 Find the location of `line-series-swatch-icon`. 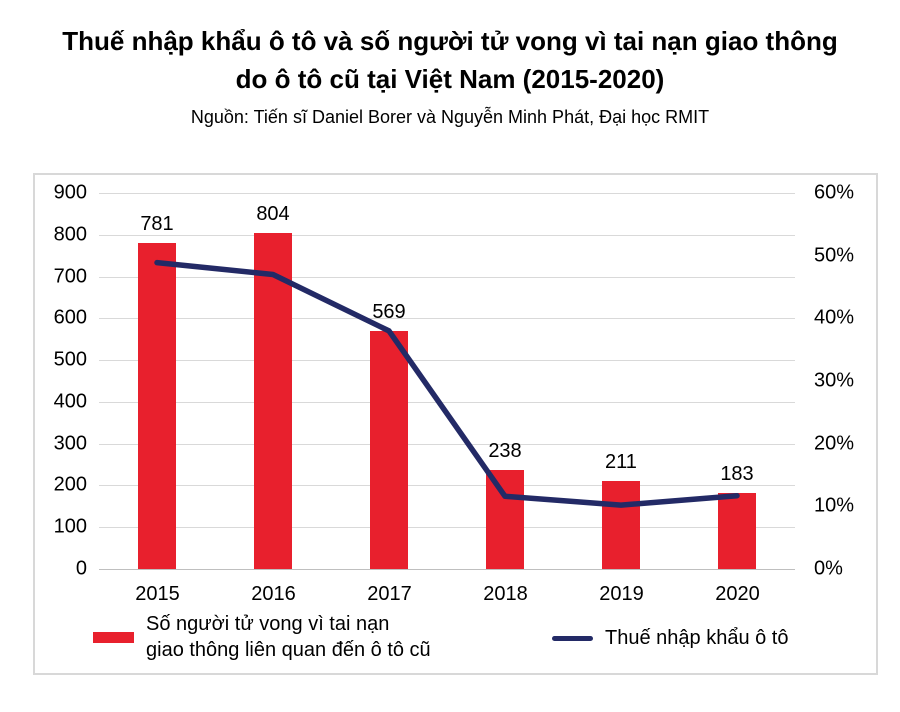

line-series-swatch-icon is located at coordinates (572, 638).